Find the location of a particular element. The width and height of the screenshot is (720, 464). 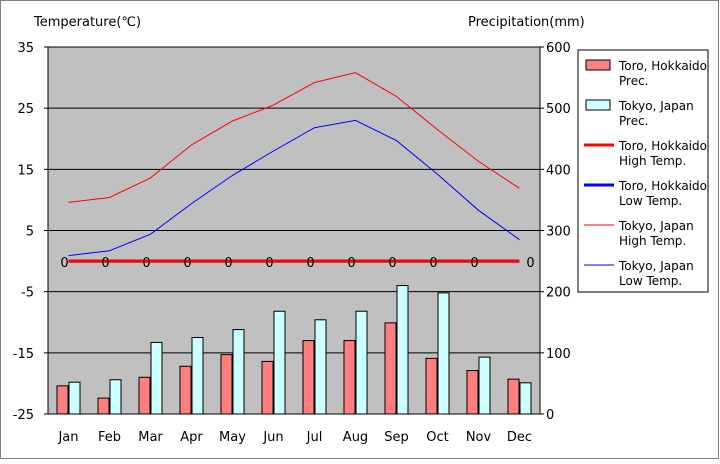

legend-label: Tokyo, Japan Prec. is located at coordinates (656, 113).